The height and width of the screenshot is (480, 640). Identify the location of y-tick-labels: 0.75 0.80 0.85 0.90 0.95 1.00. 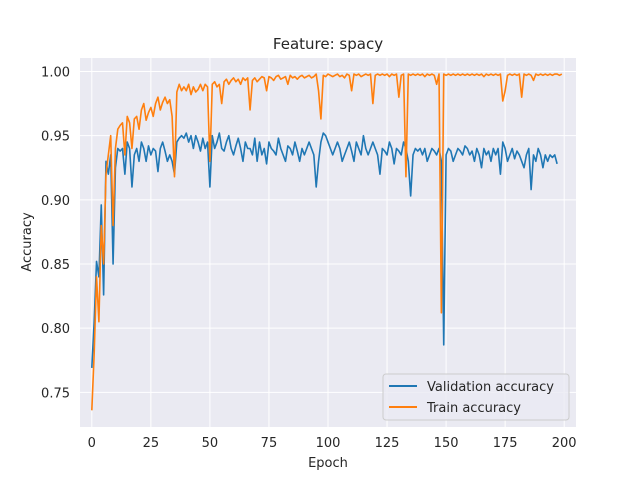
(55, 233).